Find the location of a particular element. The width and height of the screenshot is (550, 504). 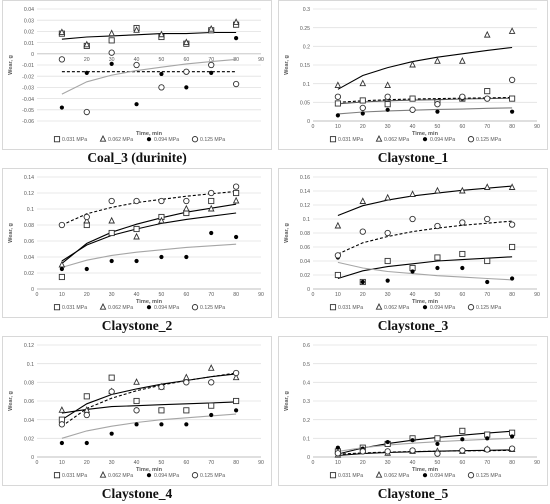

x-tick-label: 40 is located at coordinates (137, 295).